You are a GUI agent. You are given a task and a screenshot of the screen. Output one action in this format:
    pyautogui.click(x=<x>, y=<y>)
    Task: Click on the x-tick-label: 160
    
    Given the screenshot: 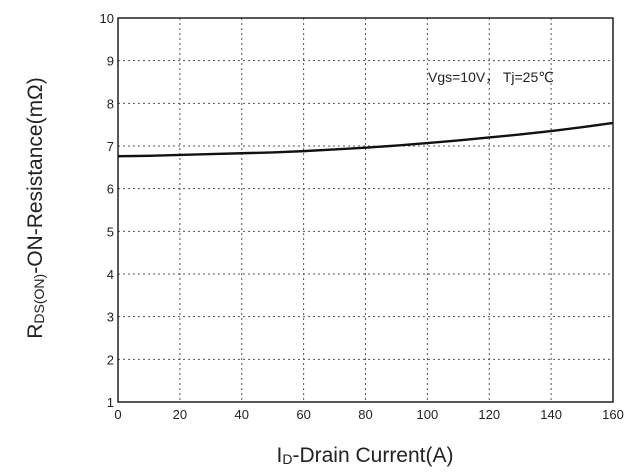 What is the action you would take?
    pyautogui.click(x=613, y=414)
    